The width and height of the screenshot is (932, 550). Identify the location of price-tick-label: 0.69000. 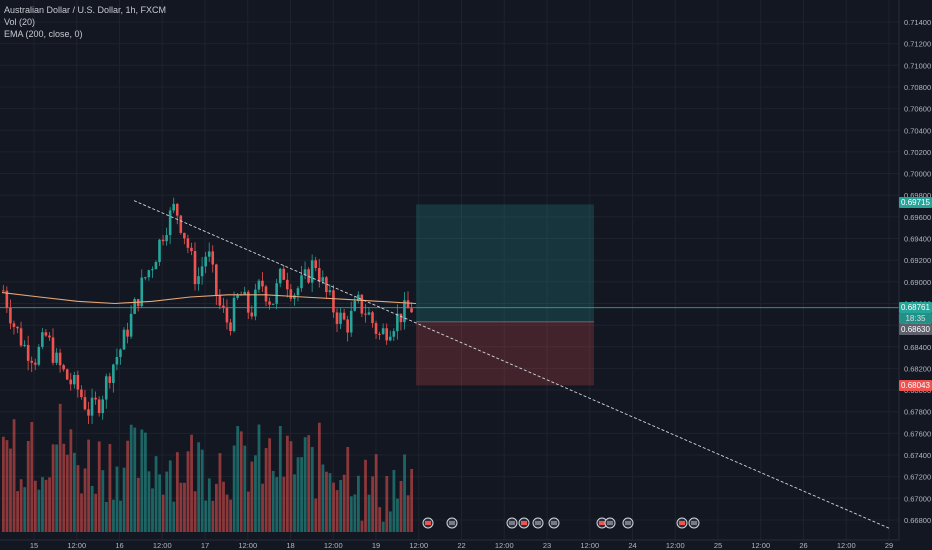
(917, 282).